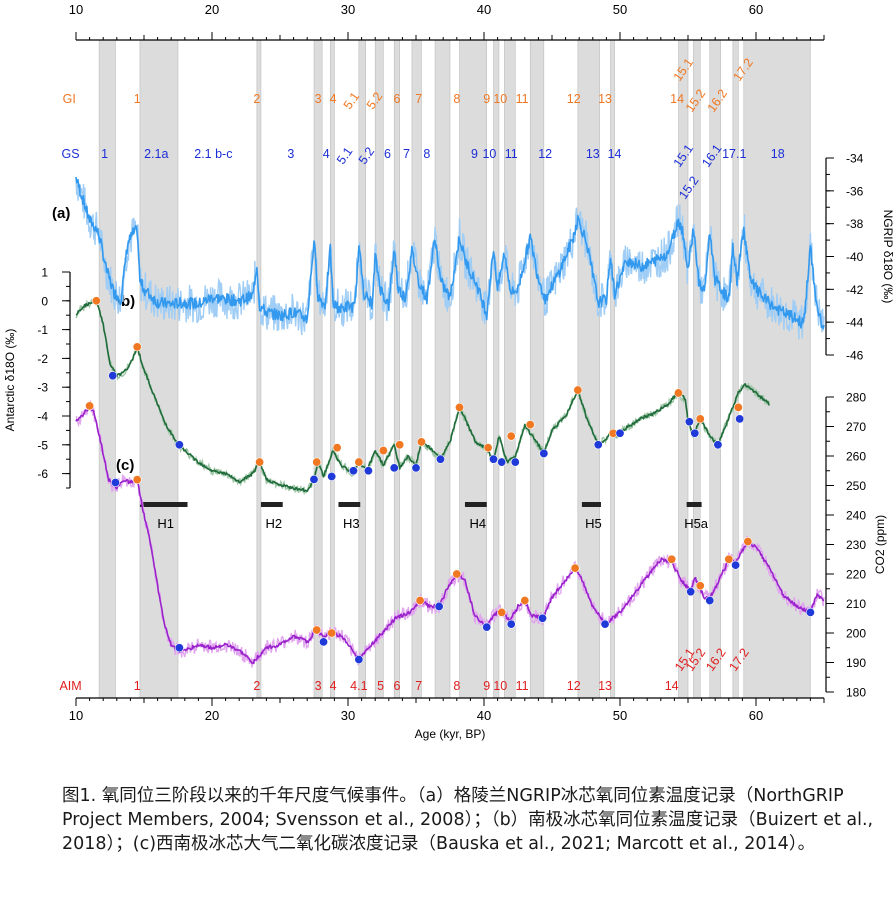 The height and width of the screenshot is (900, 896). I want to click on ngrip-series-line, so click(450, 252).